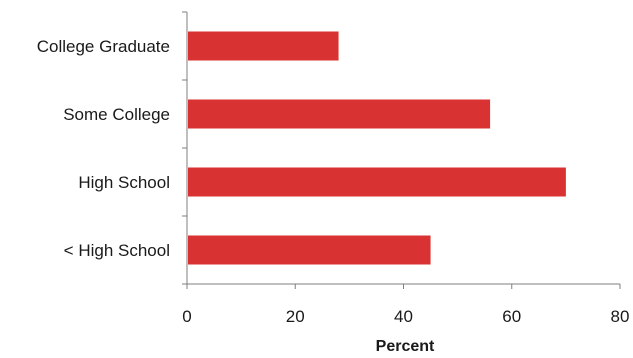 The width and height of the screenshot is (633, 358). Describe the element at coordinates (295, 316) in the screenshot. I see `x-tick-label: 20` at that location.